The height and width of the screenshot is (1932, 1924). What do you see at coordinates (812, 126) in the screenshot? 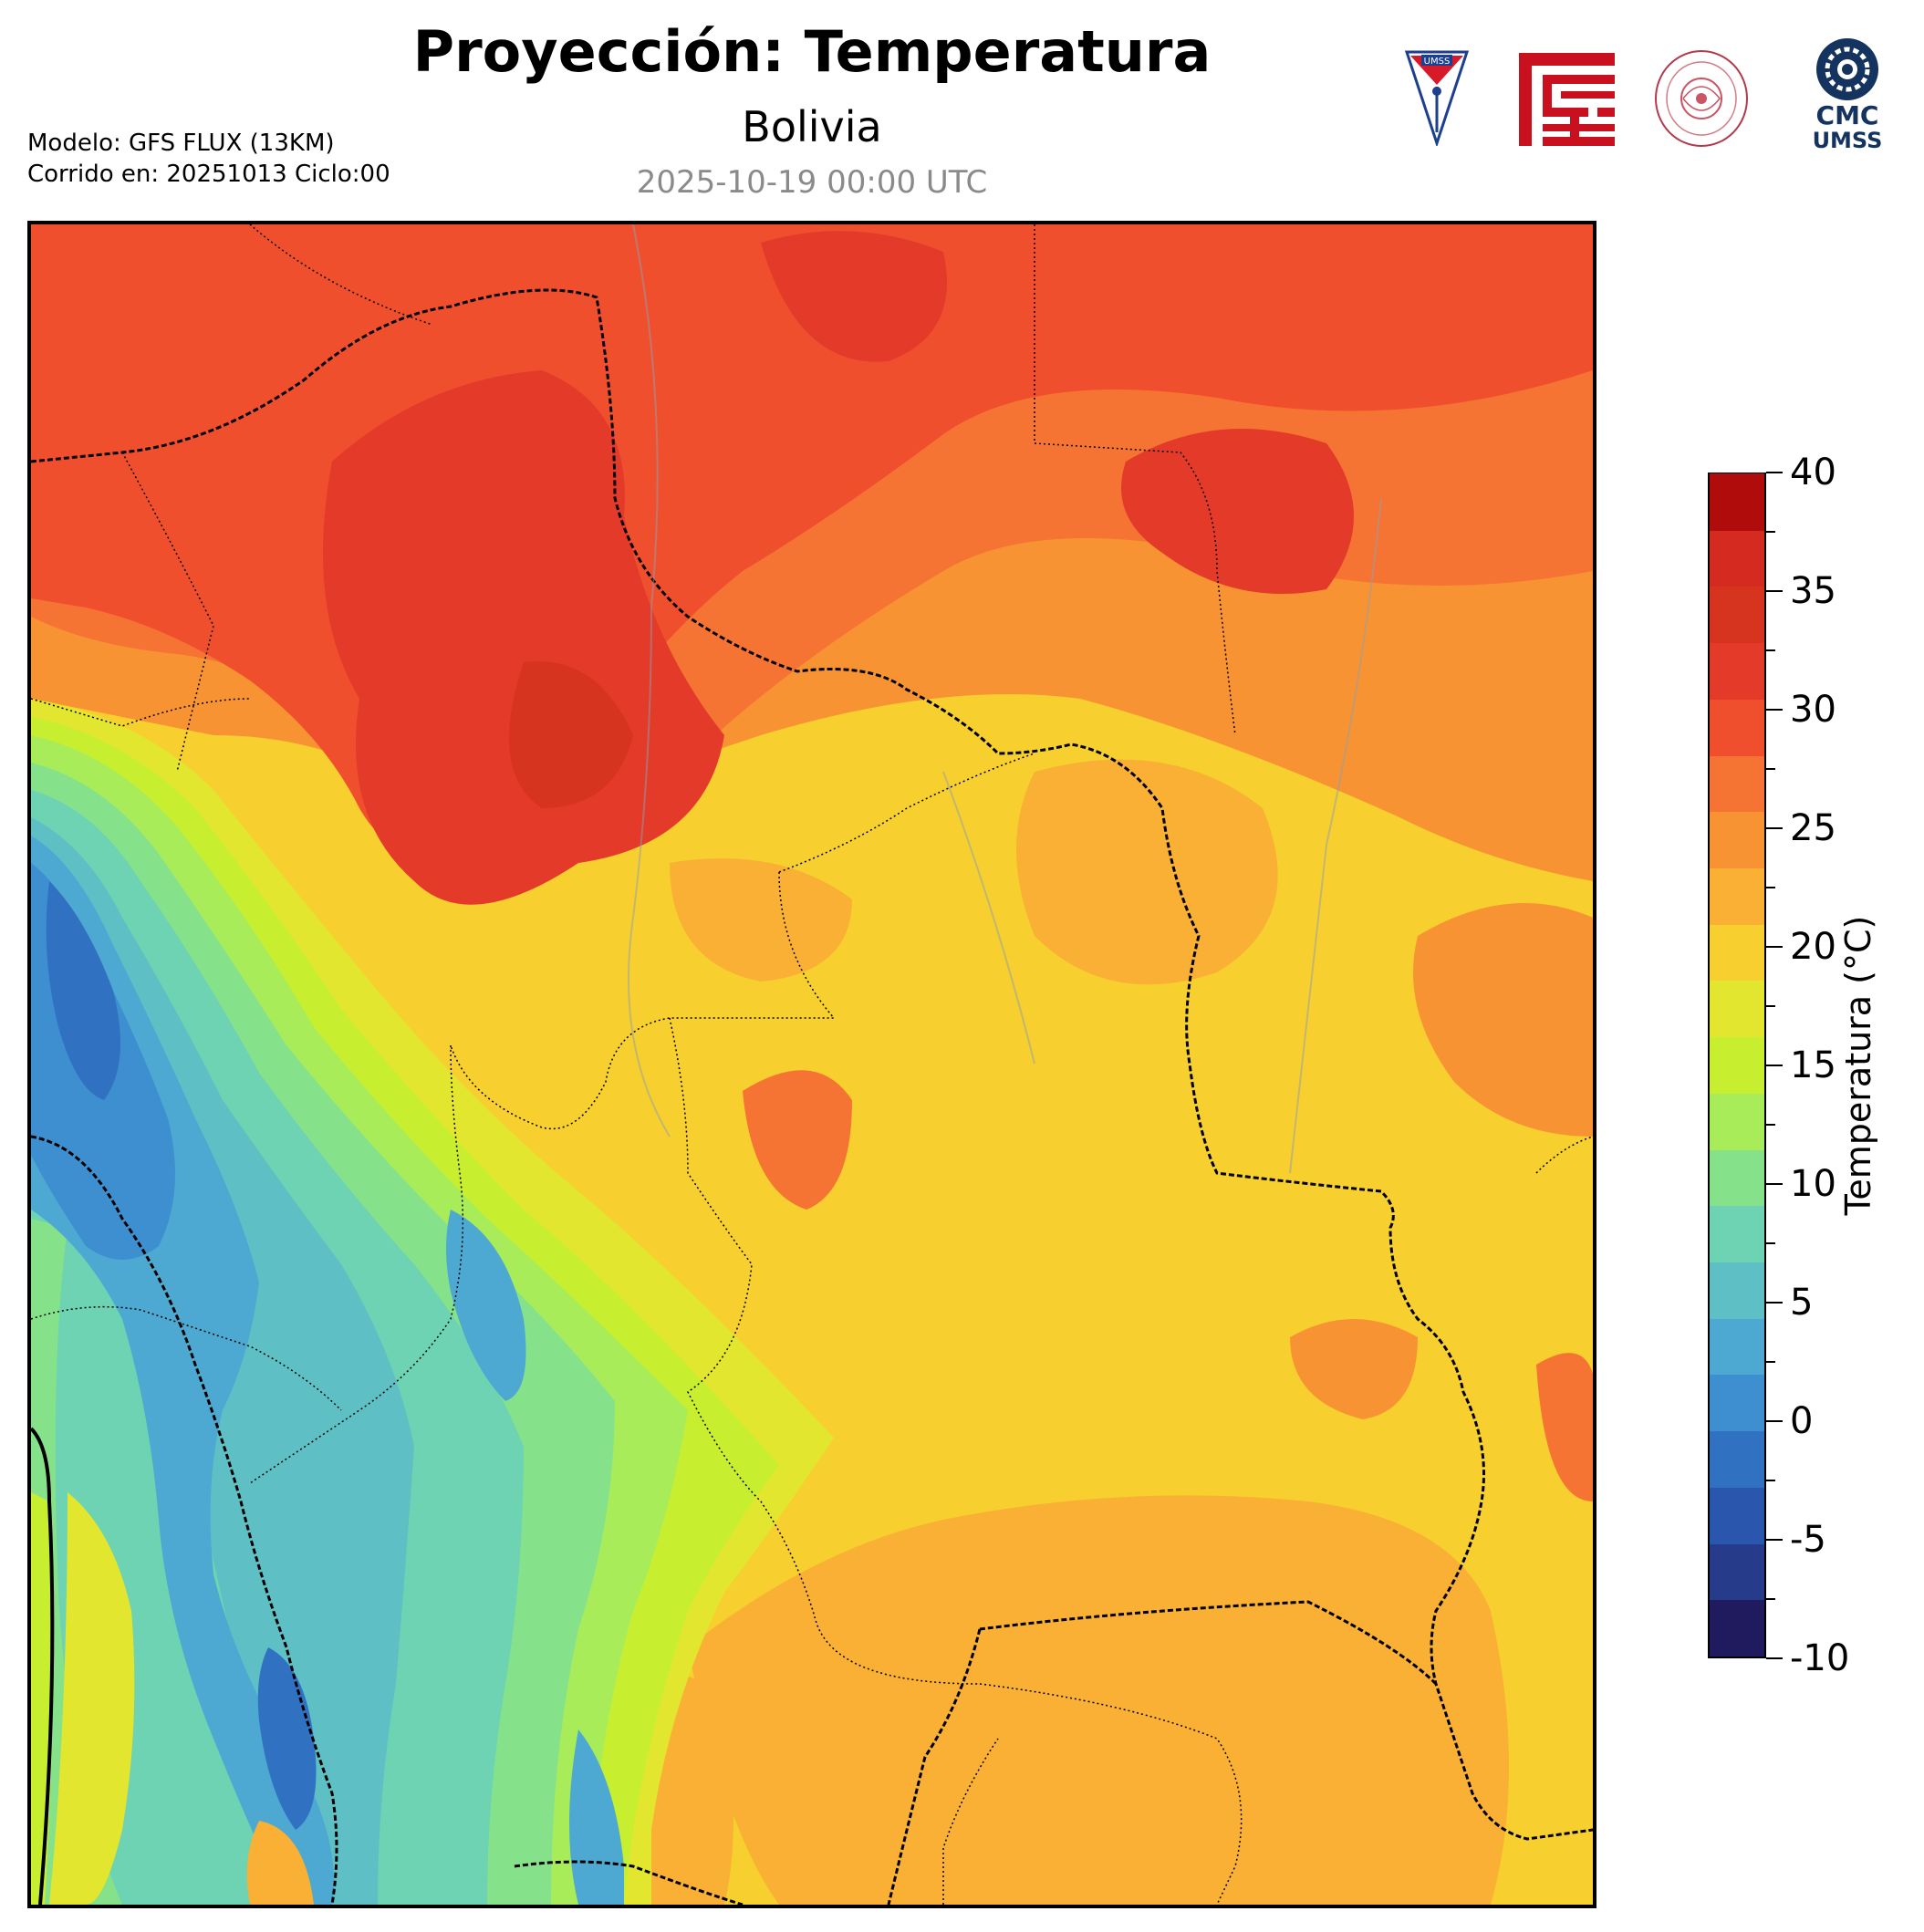
I see `map-subtitle: Bolivia` at bounding box center [812, 126].